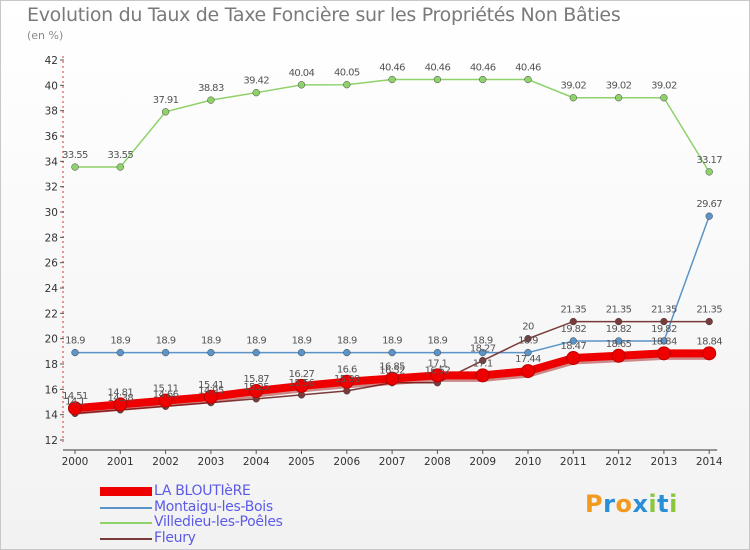 This screenshot has width=750, height=550. What do you see at coordinates (709, 462) in the screenshot?
I see `x-tick-label: 2014` at bounding box center [709, 462].